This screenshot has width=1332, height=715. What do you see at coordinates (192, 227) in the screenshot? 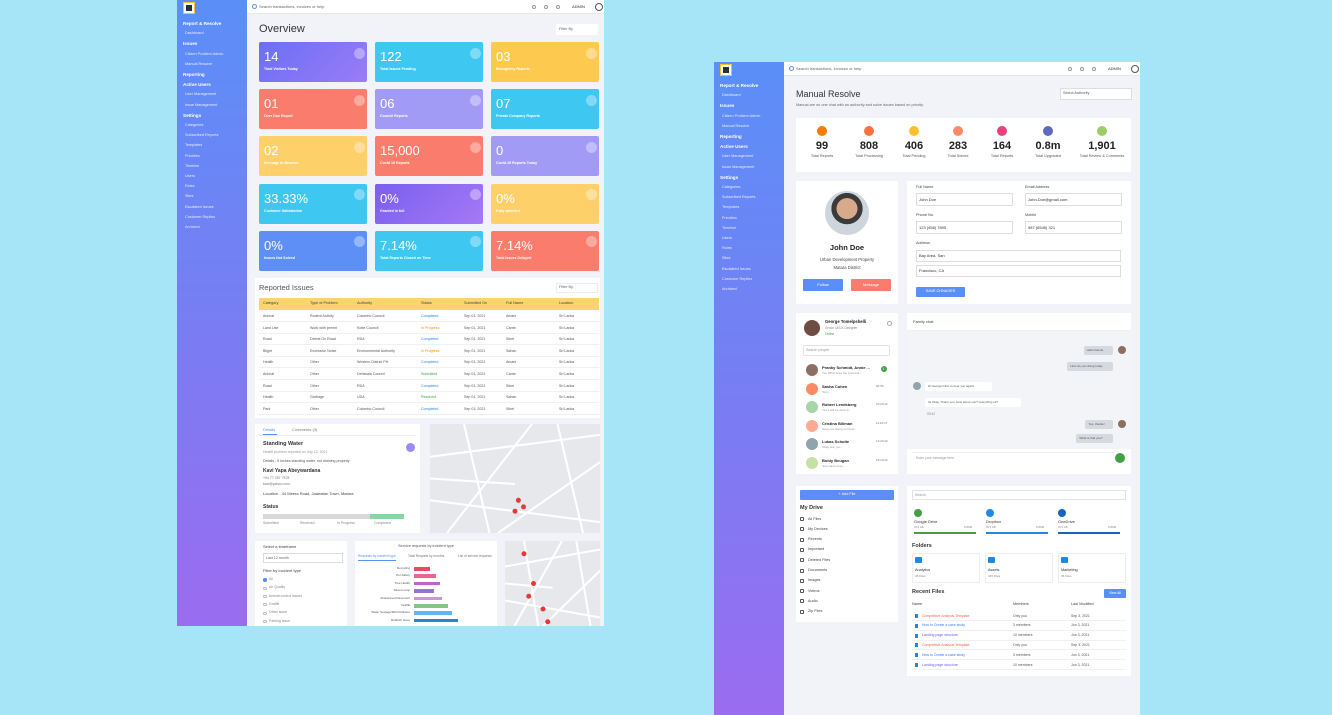
I see `sidebar-link: Archived` at bounding box center [192, 227].